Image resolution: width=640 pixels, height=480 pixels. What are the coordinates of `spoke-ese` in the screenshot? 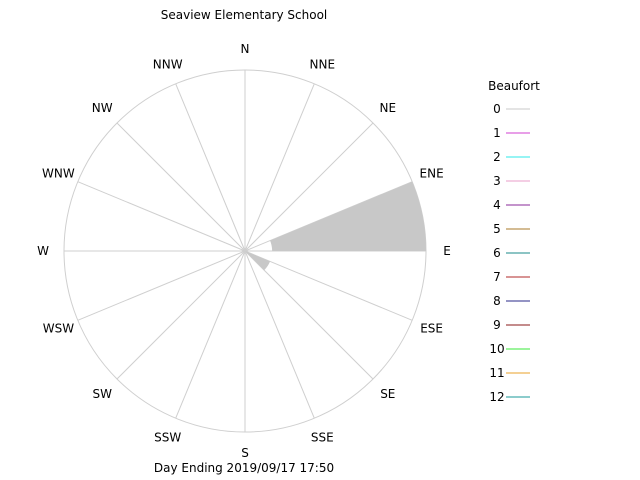 It's located at (328, 285).